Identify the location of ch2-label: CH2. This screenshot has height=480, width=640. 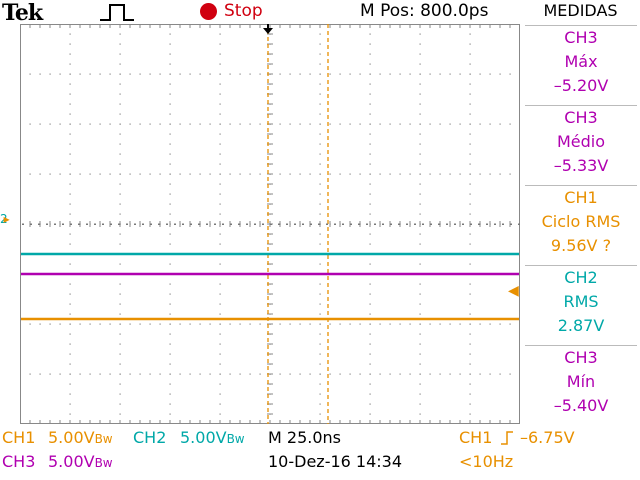
(150, 437).